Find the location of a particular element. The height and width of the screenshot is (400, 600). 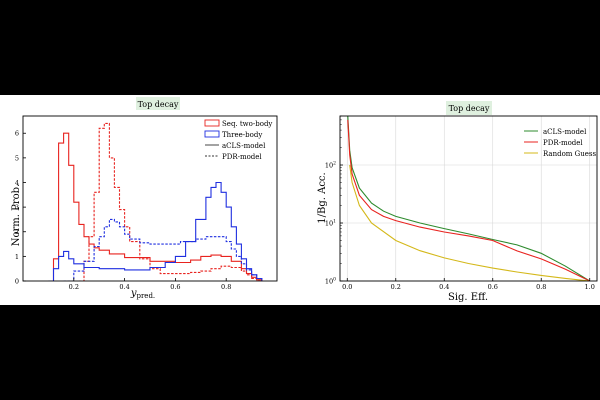

right-xtick-label: 0.0 is located at coordinates (347, 287).